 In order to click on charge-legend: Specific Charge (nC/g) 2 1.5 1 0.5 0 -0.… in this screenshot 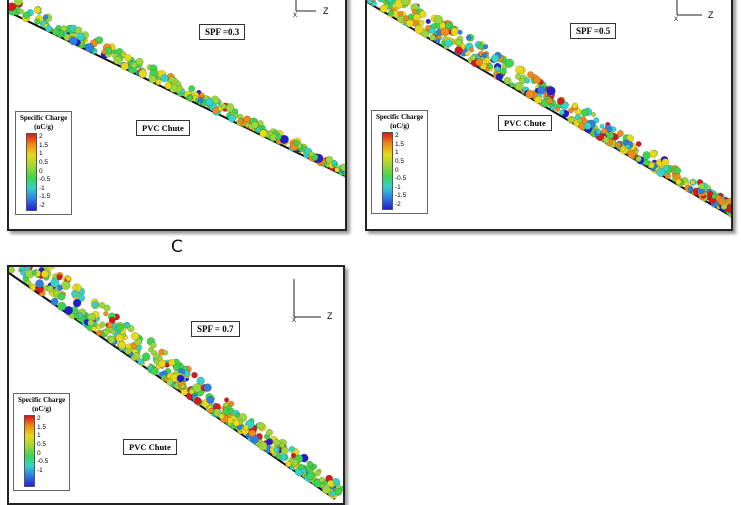, I will do `click(399, 162)`.